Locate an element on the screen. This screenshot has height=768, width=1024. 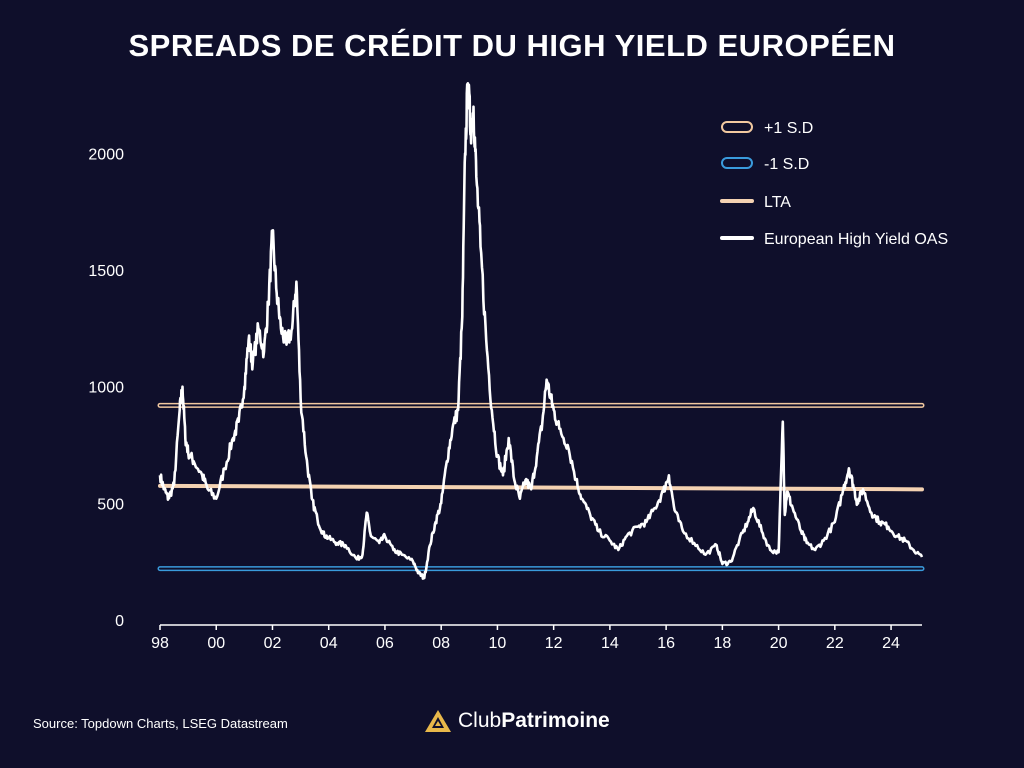
brand-name-part1: Club is located at coordinates (480, 720).